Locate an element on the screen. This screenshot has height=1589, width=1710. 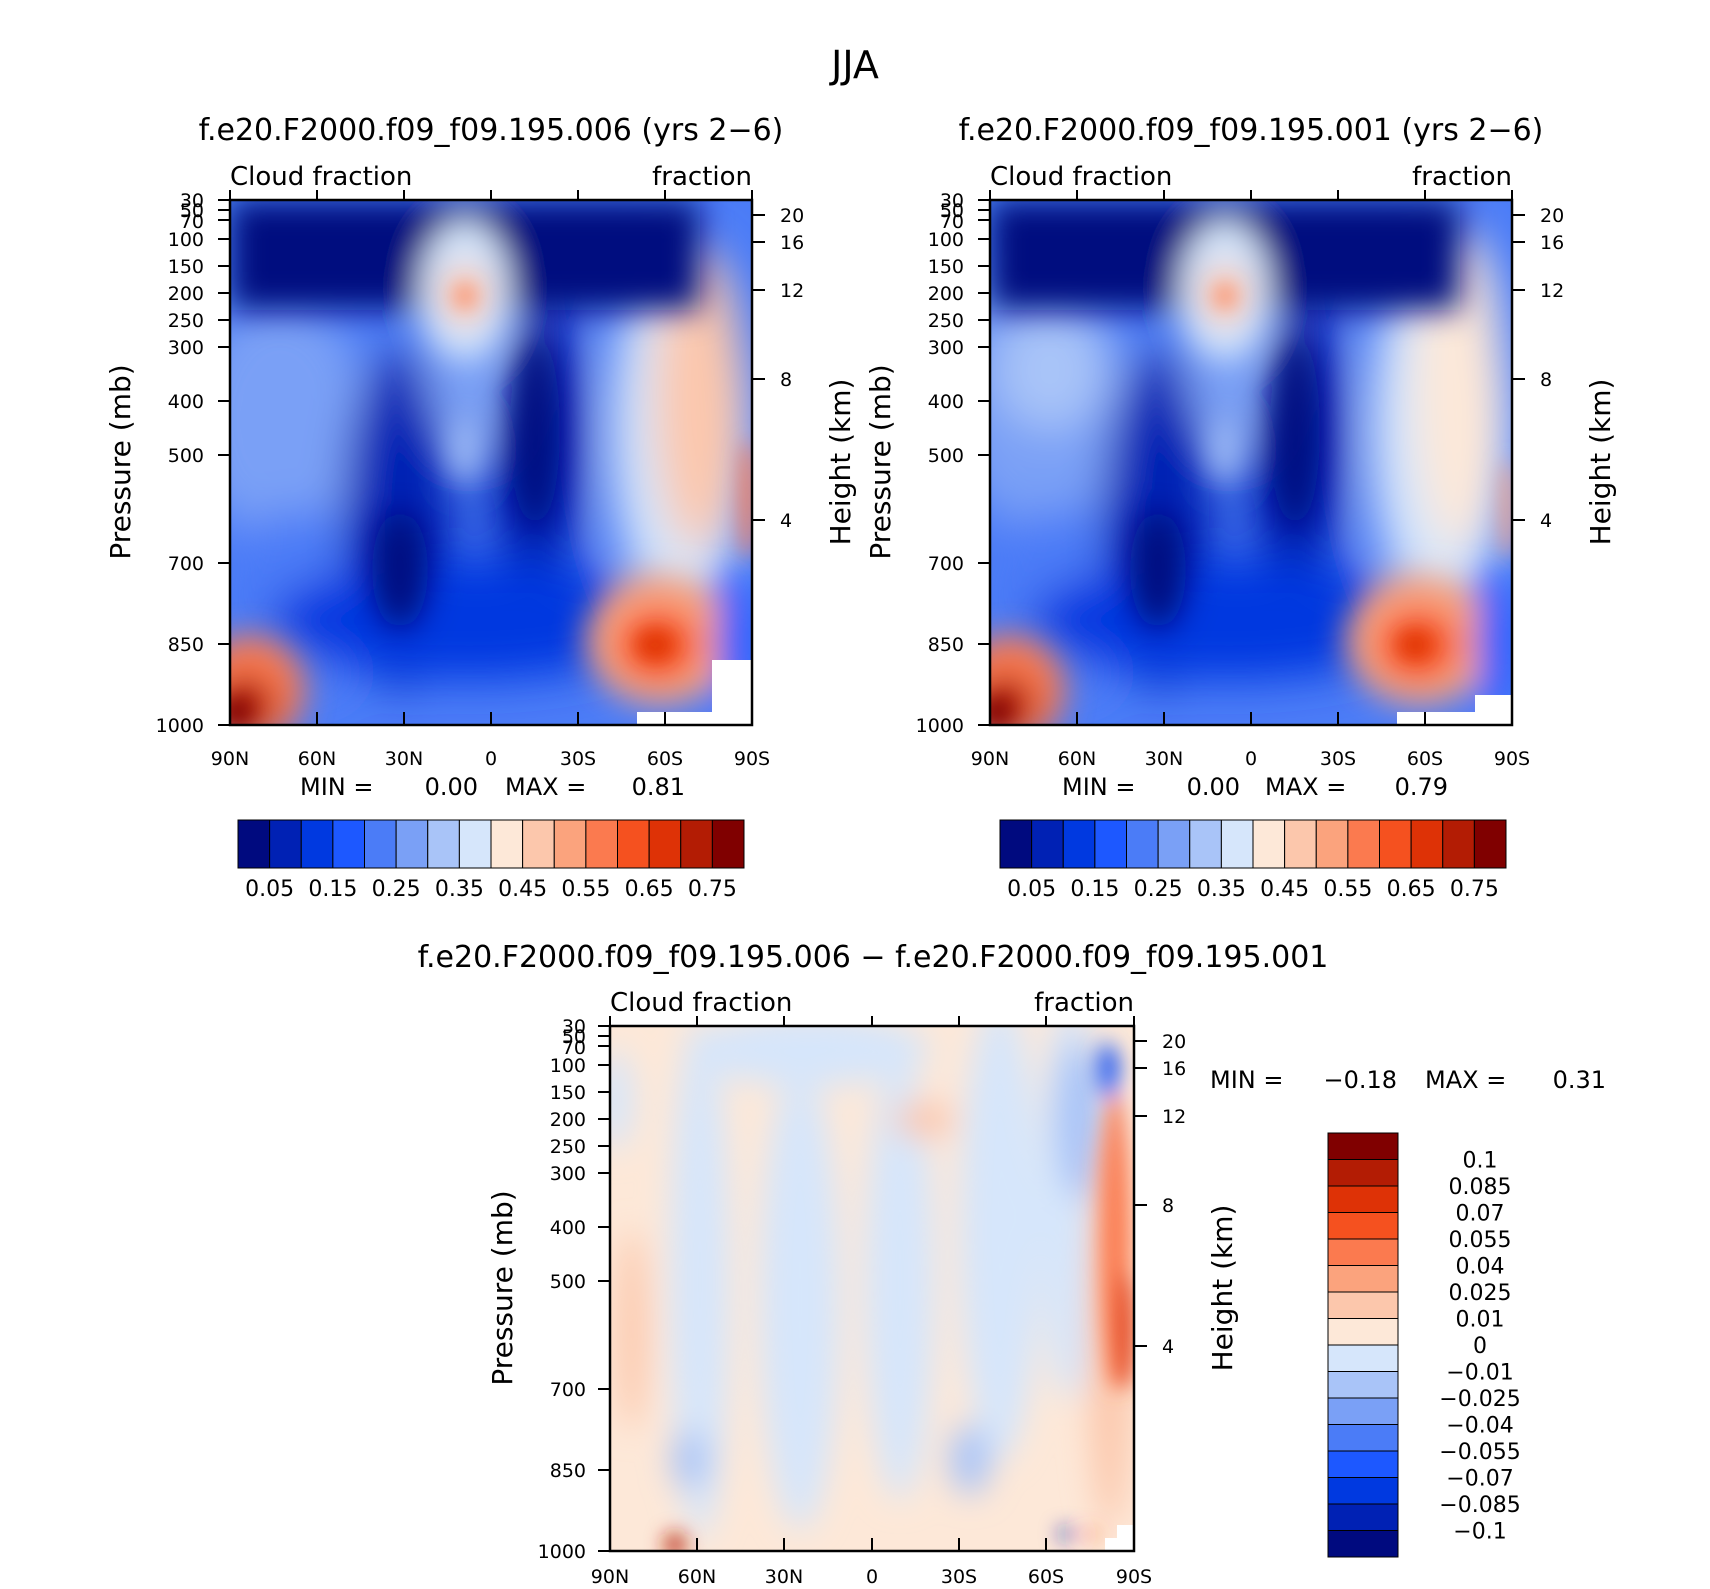
colorbar-label: 0.04 is located at coordinates (1480, 1267).